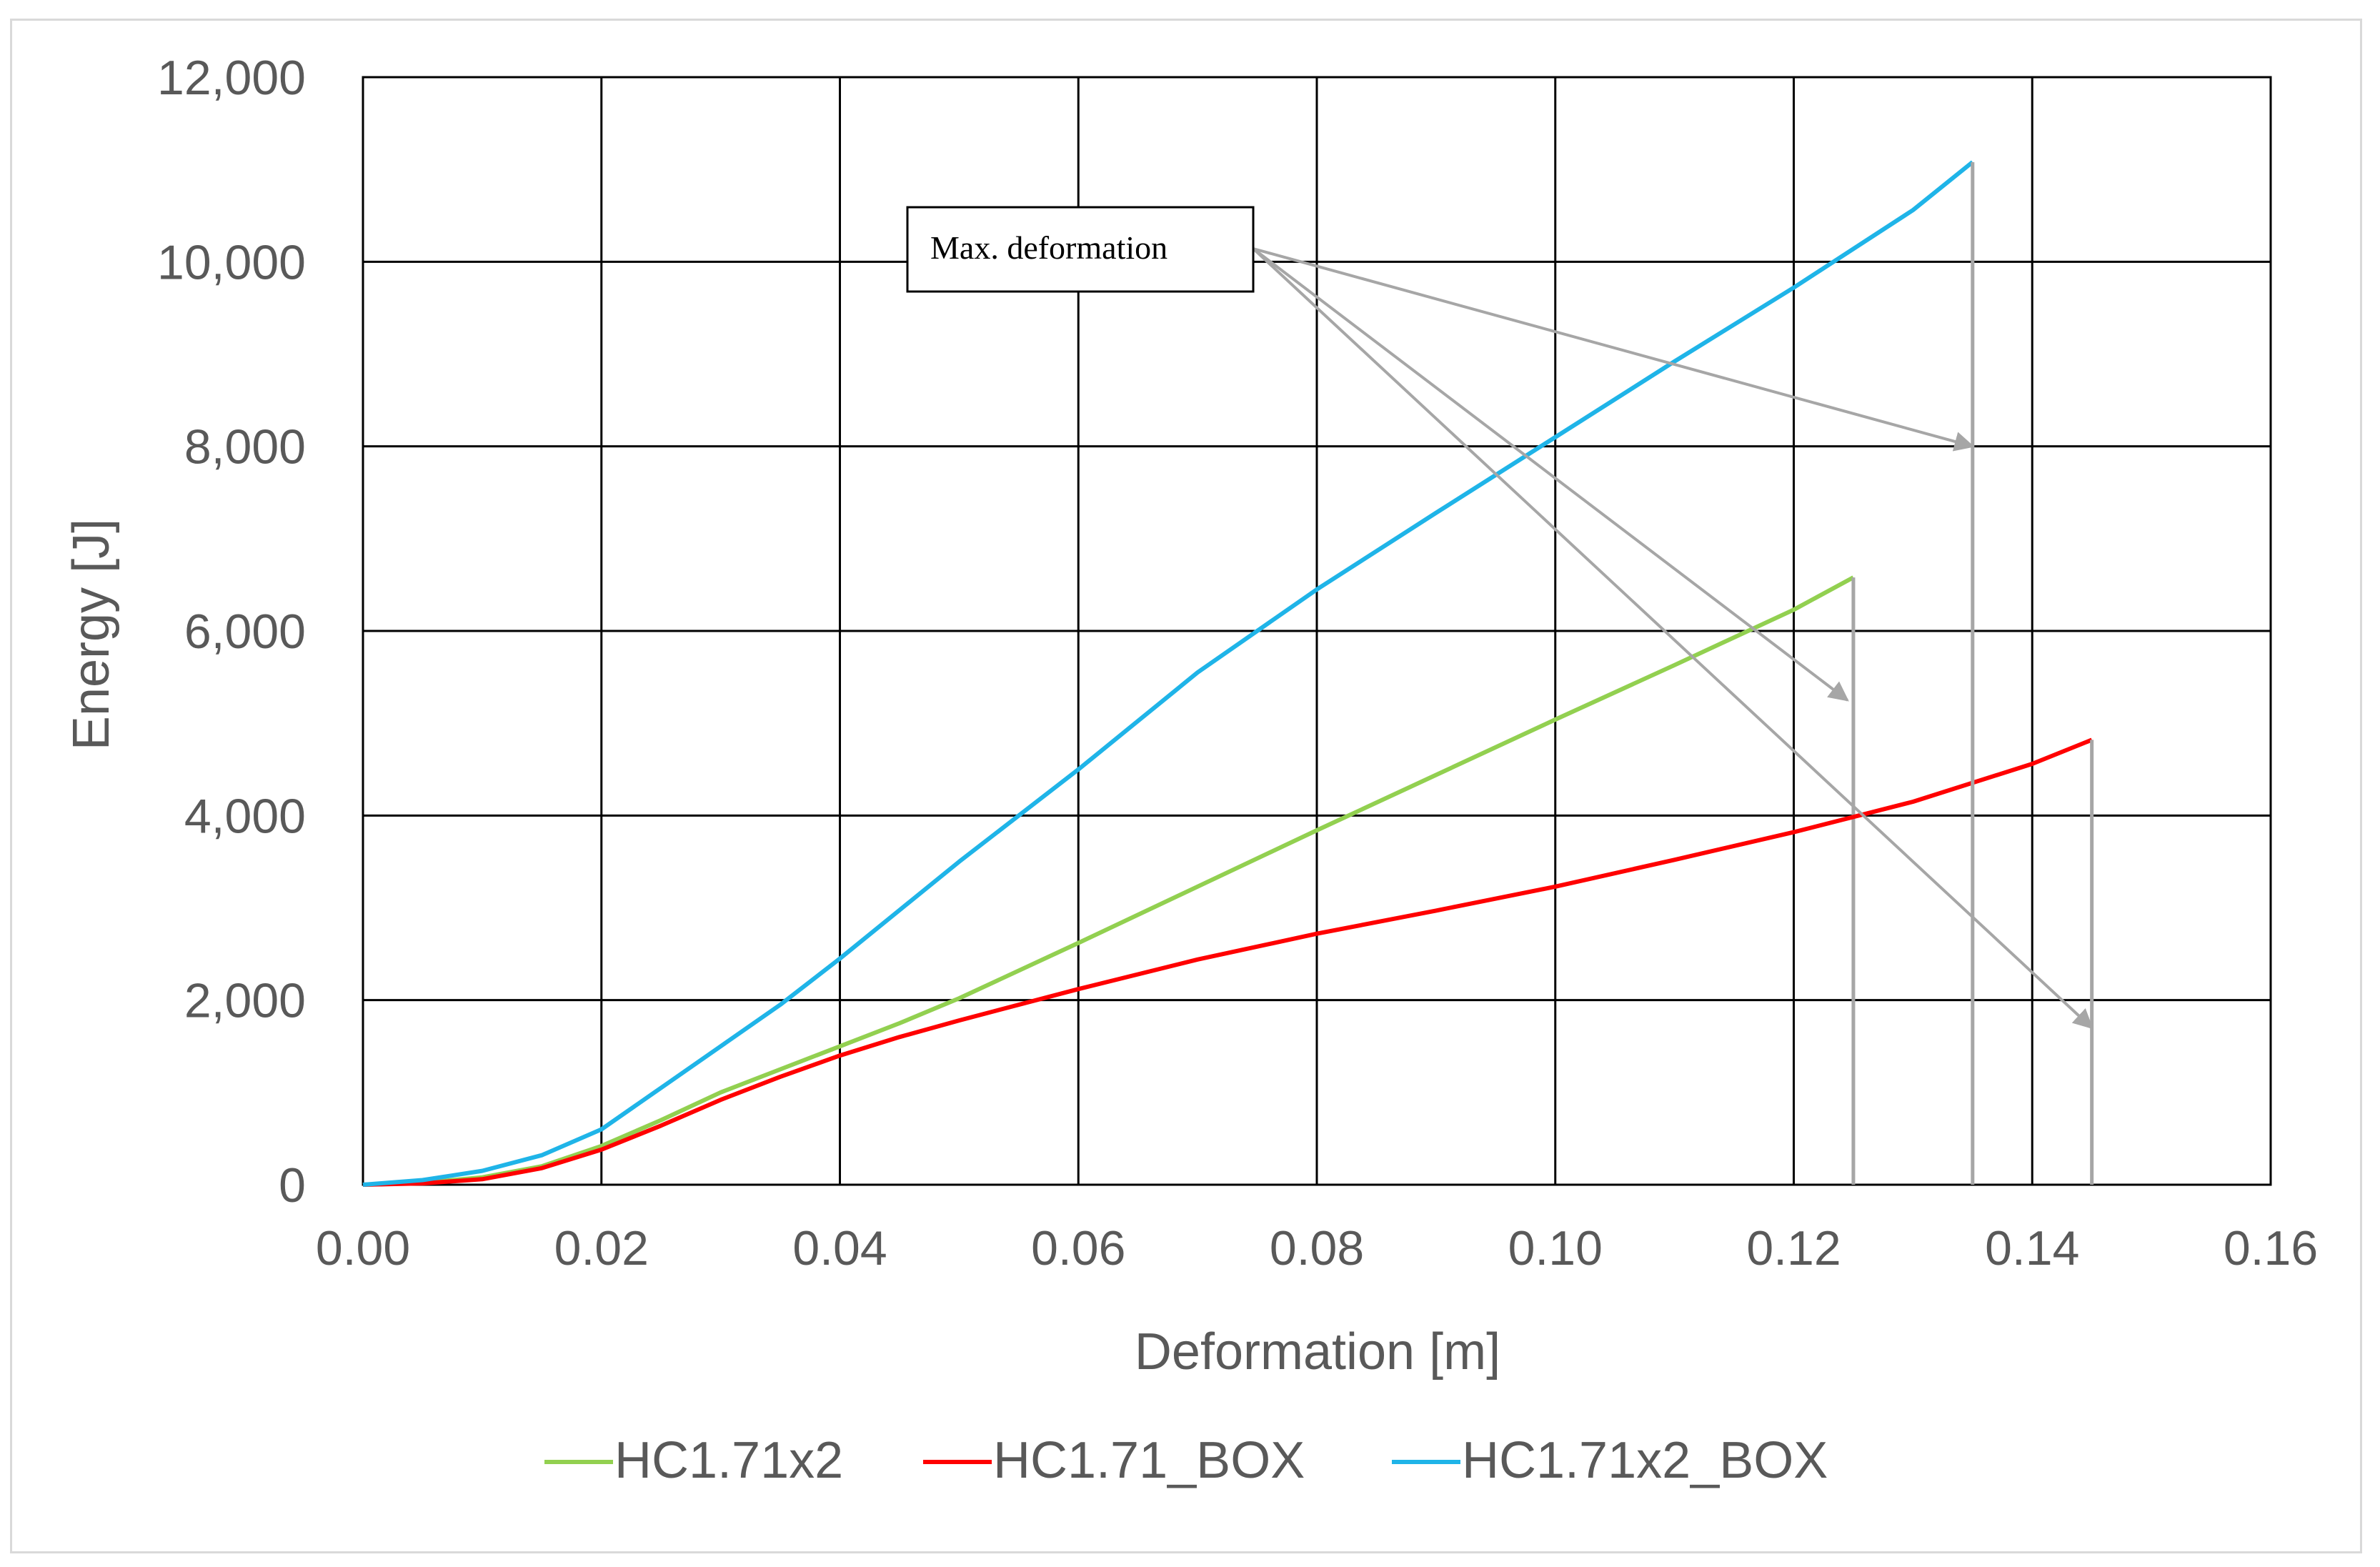 This screenshot has width=2380, height=1567. I want to click on x-tick-label: 0.04, so click(839, 1248).